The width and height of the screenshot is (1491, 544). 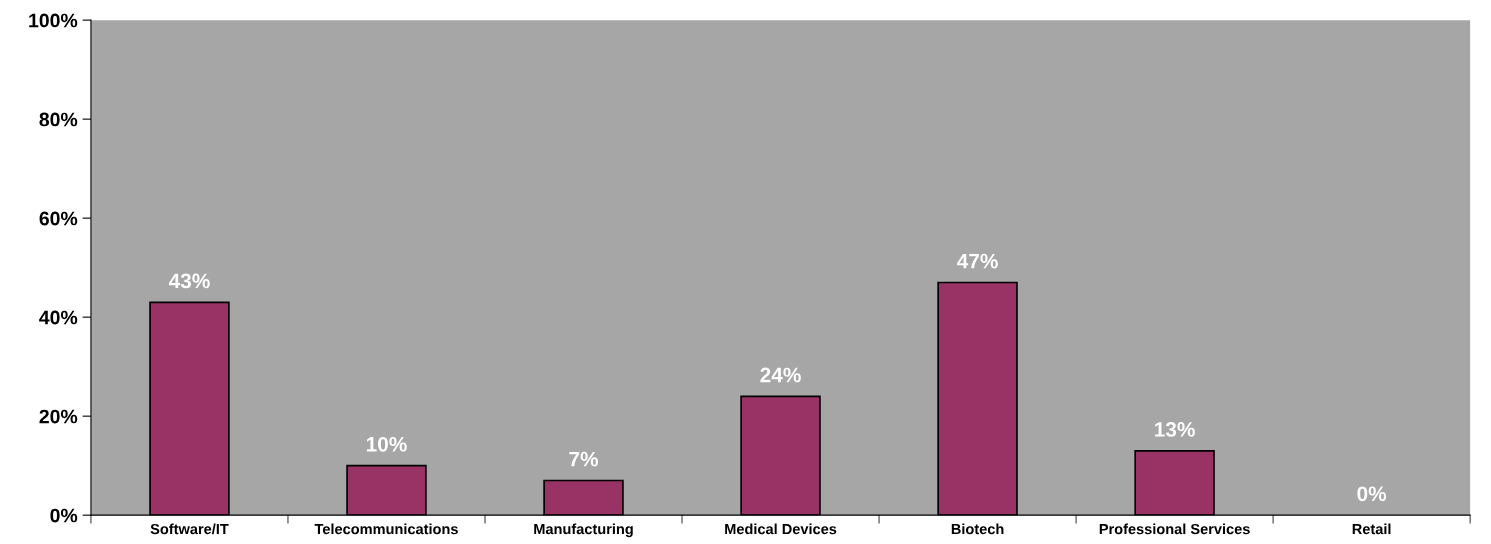 I want to click on x-tick-label: Retail, so click(x=1371, y=529).